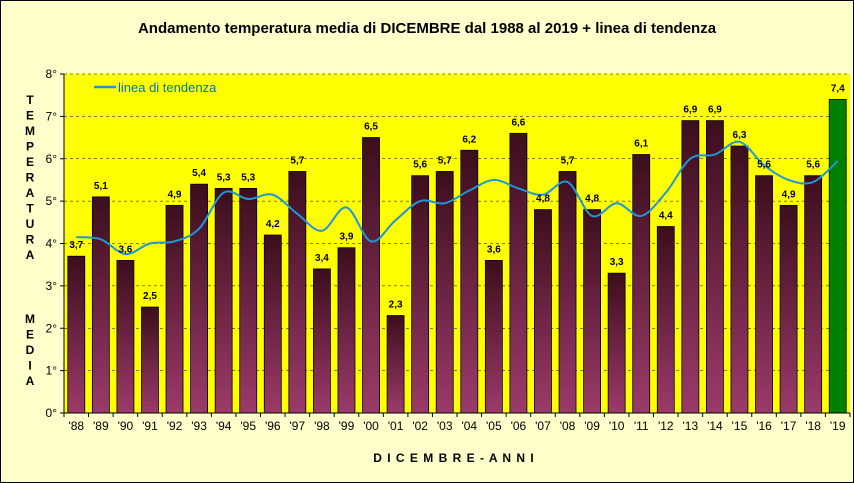 Image resolution: width=854 pixels, height=483 pixels. What do you see at coordinates (347, 237) in the screenshot?
I see `data-label: 3,9` at bounding box center [347, 237].